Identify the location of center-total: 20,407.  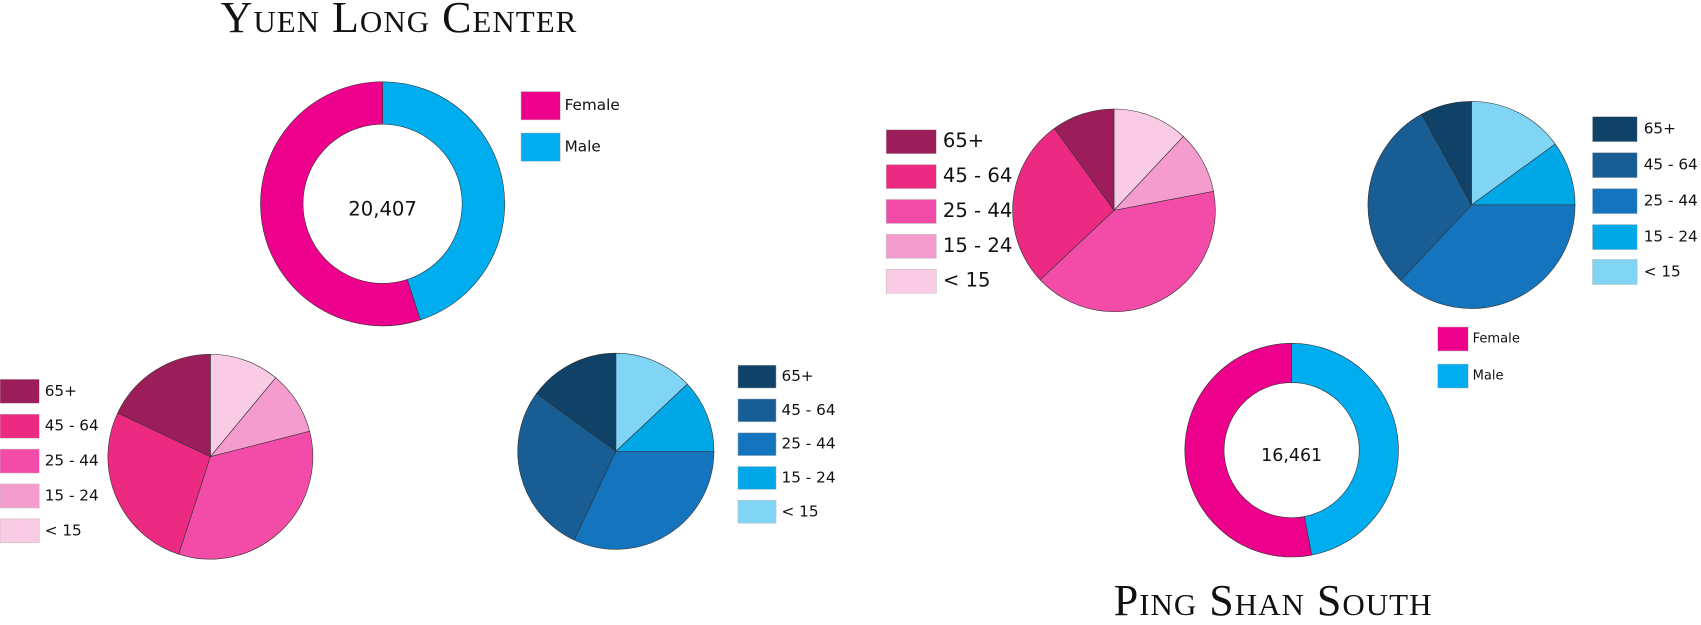
(382, 208).